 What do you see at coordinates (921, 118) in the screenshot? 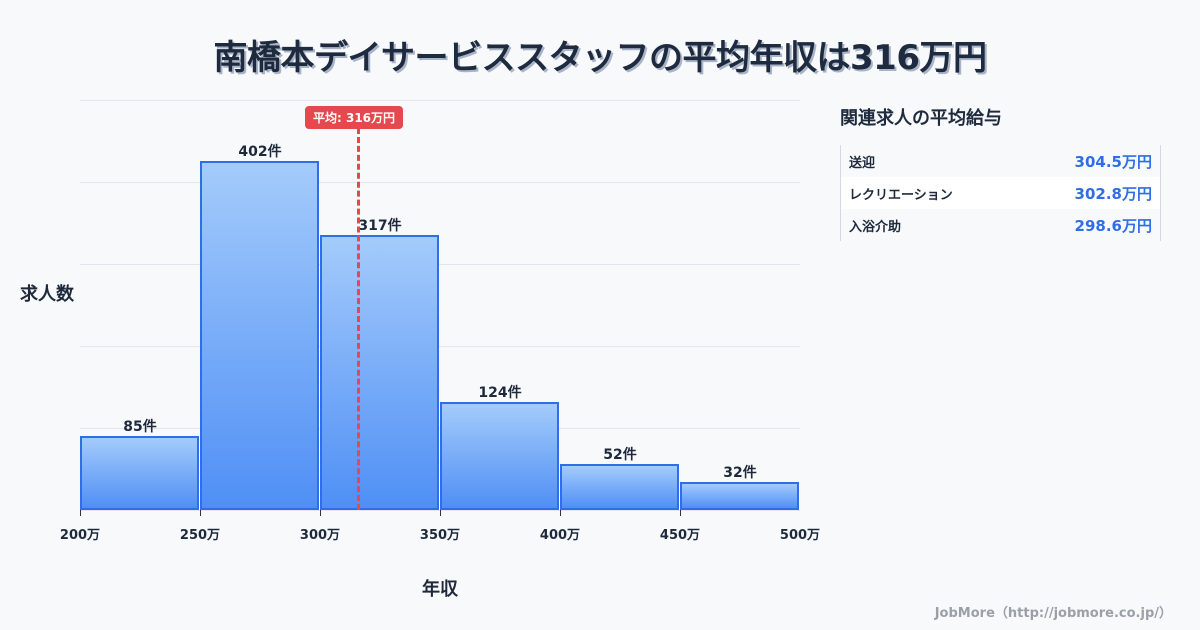
I see `related-salary-title: 関連求人の平均給与` at bounding box center [921, 118].